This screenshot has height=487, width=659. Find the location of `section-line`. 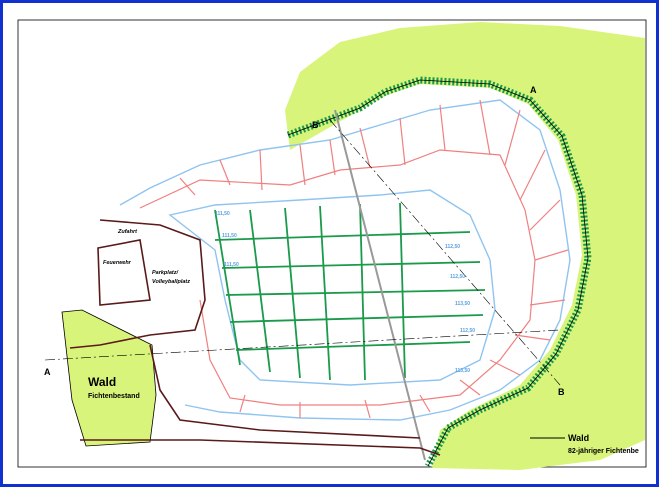

section-line is located at coordinates (380, 285).